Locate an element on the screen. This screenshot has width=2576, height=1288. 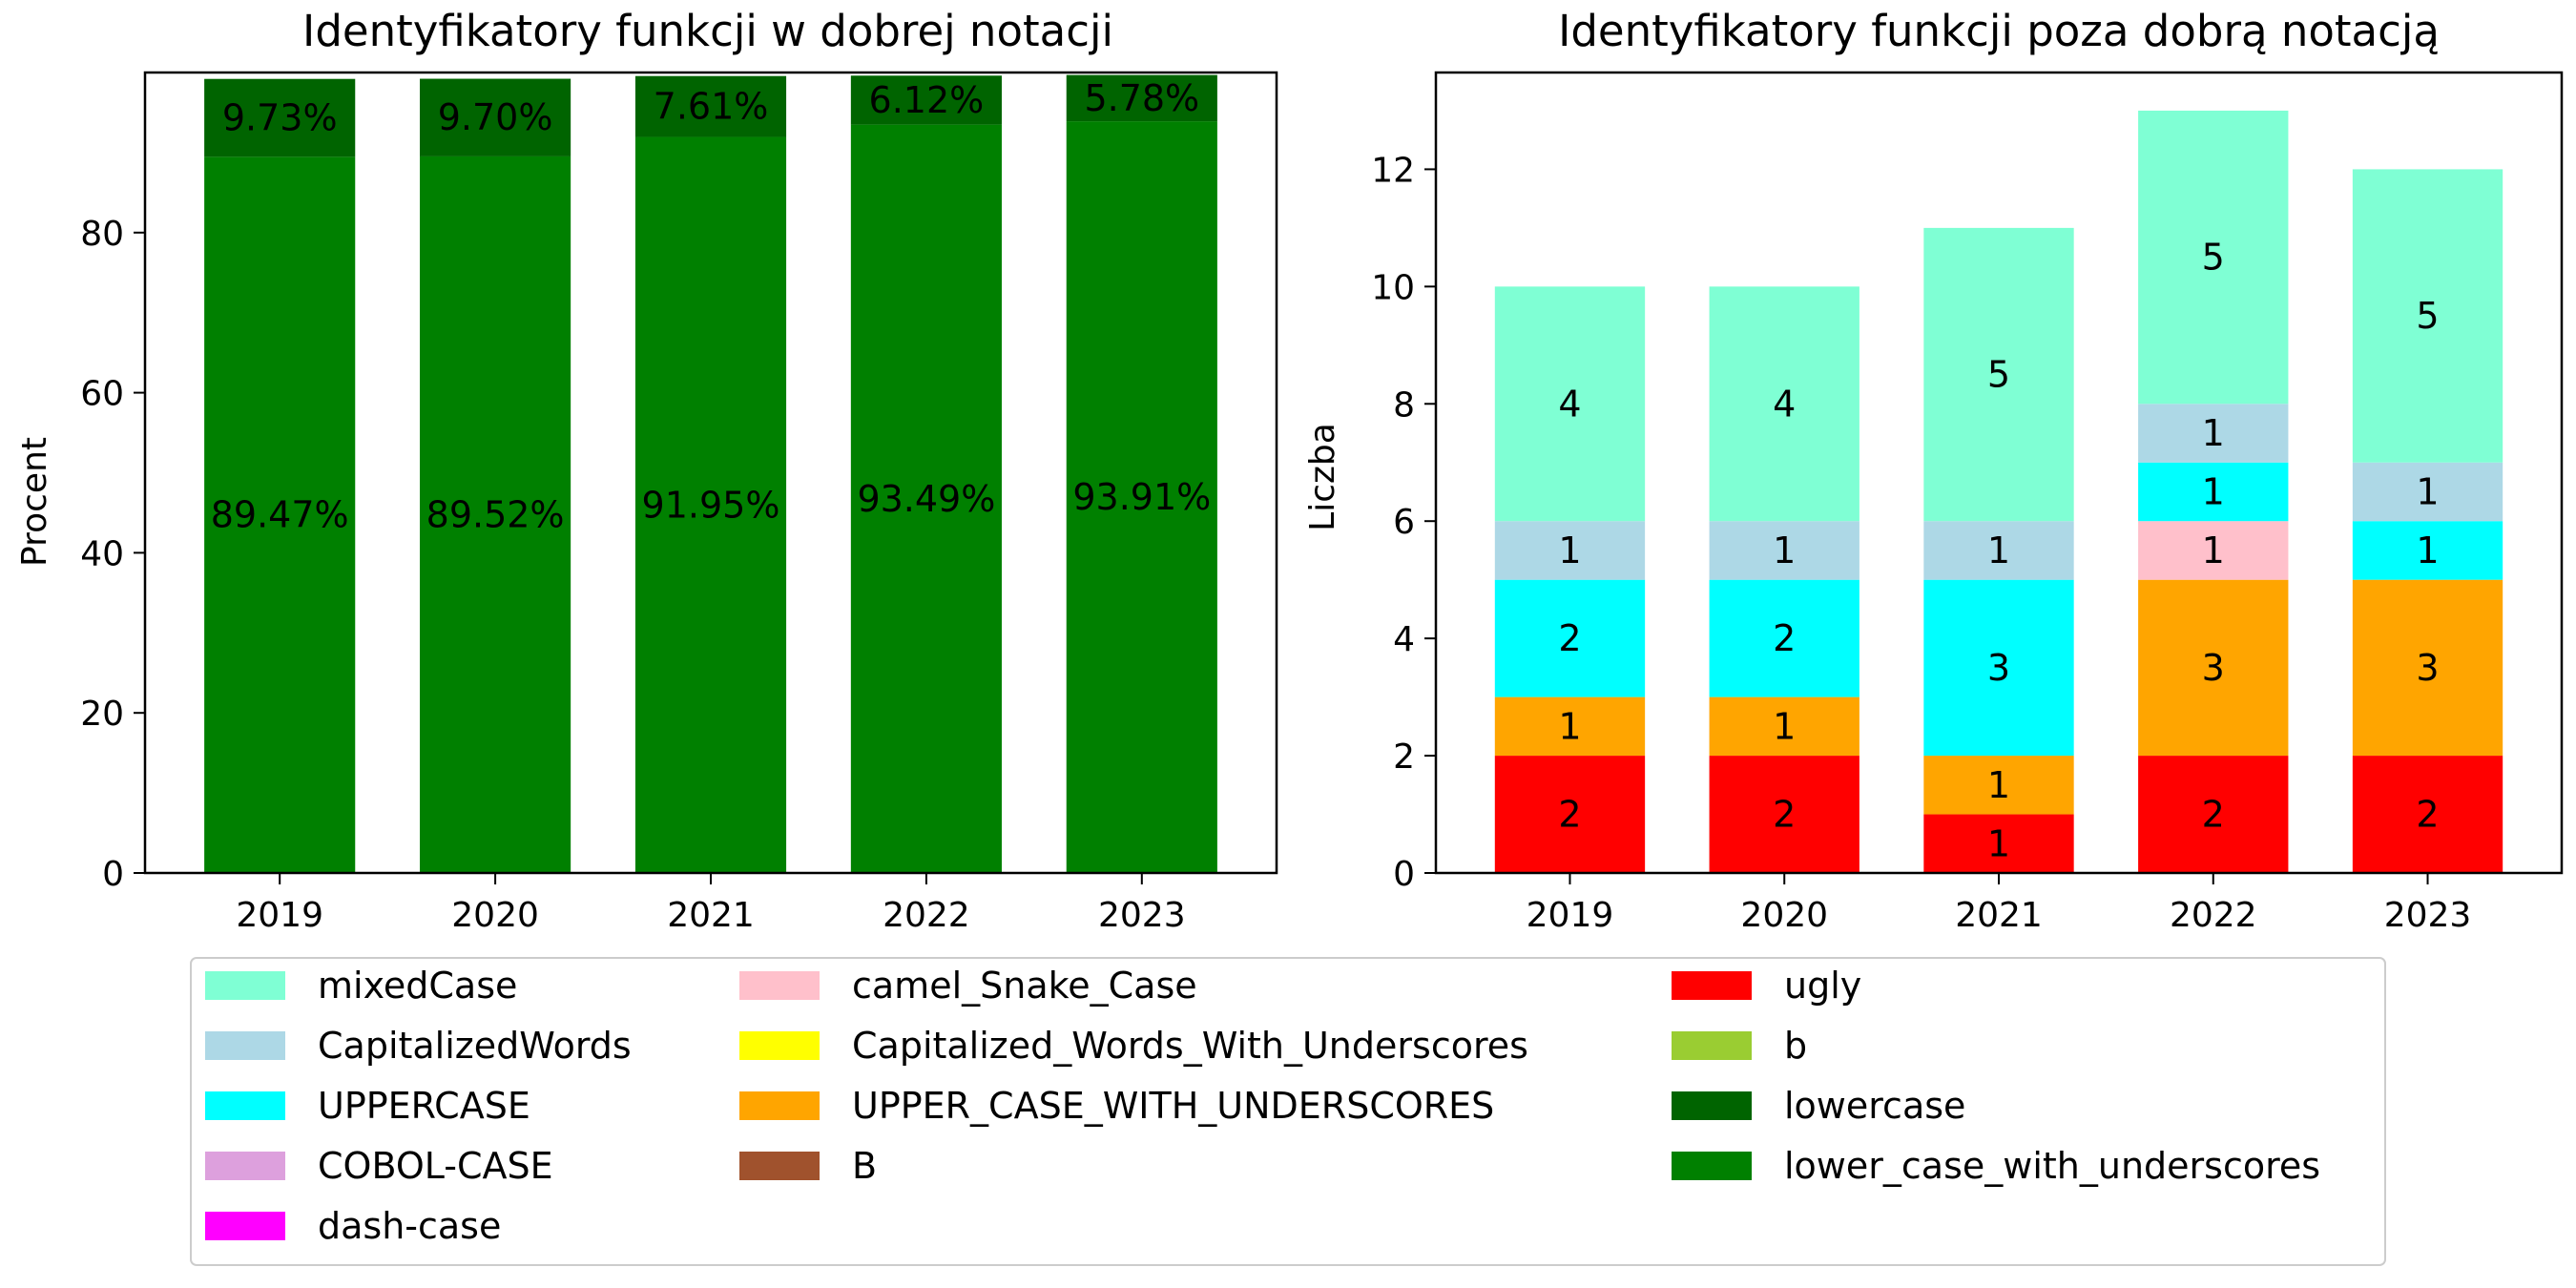
right-bar-UPPERCASE-2022 is located at coordinates (2213, 492).